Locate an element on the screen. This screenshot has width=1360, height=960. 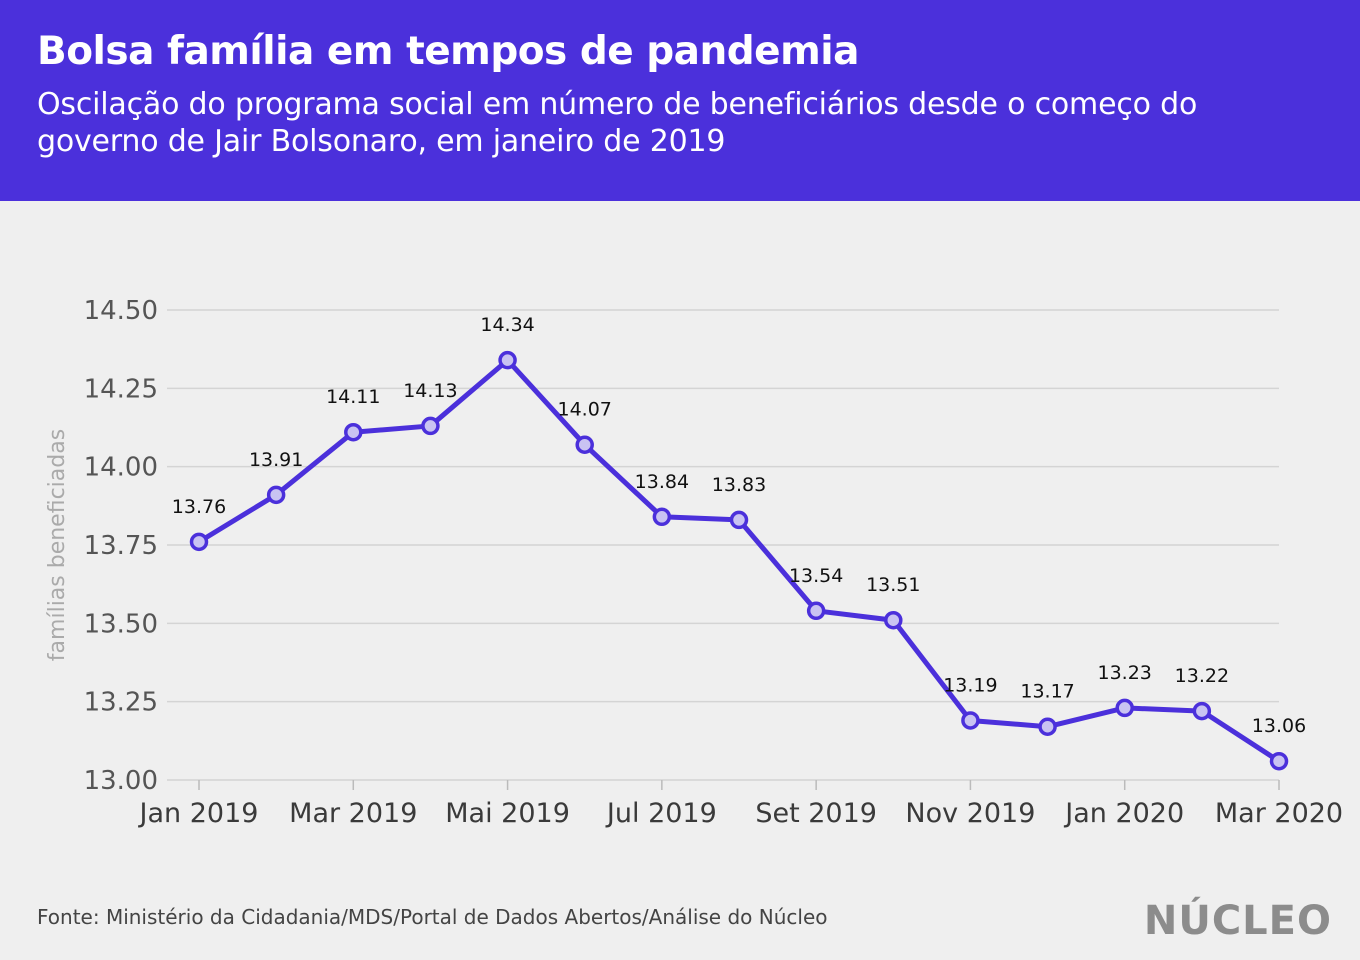
x-tick-label: Mar 2020 is located at coordinates (1279, 813).